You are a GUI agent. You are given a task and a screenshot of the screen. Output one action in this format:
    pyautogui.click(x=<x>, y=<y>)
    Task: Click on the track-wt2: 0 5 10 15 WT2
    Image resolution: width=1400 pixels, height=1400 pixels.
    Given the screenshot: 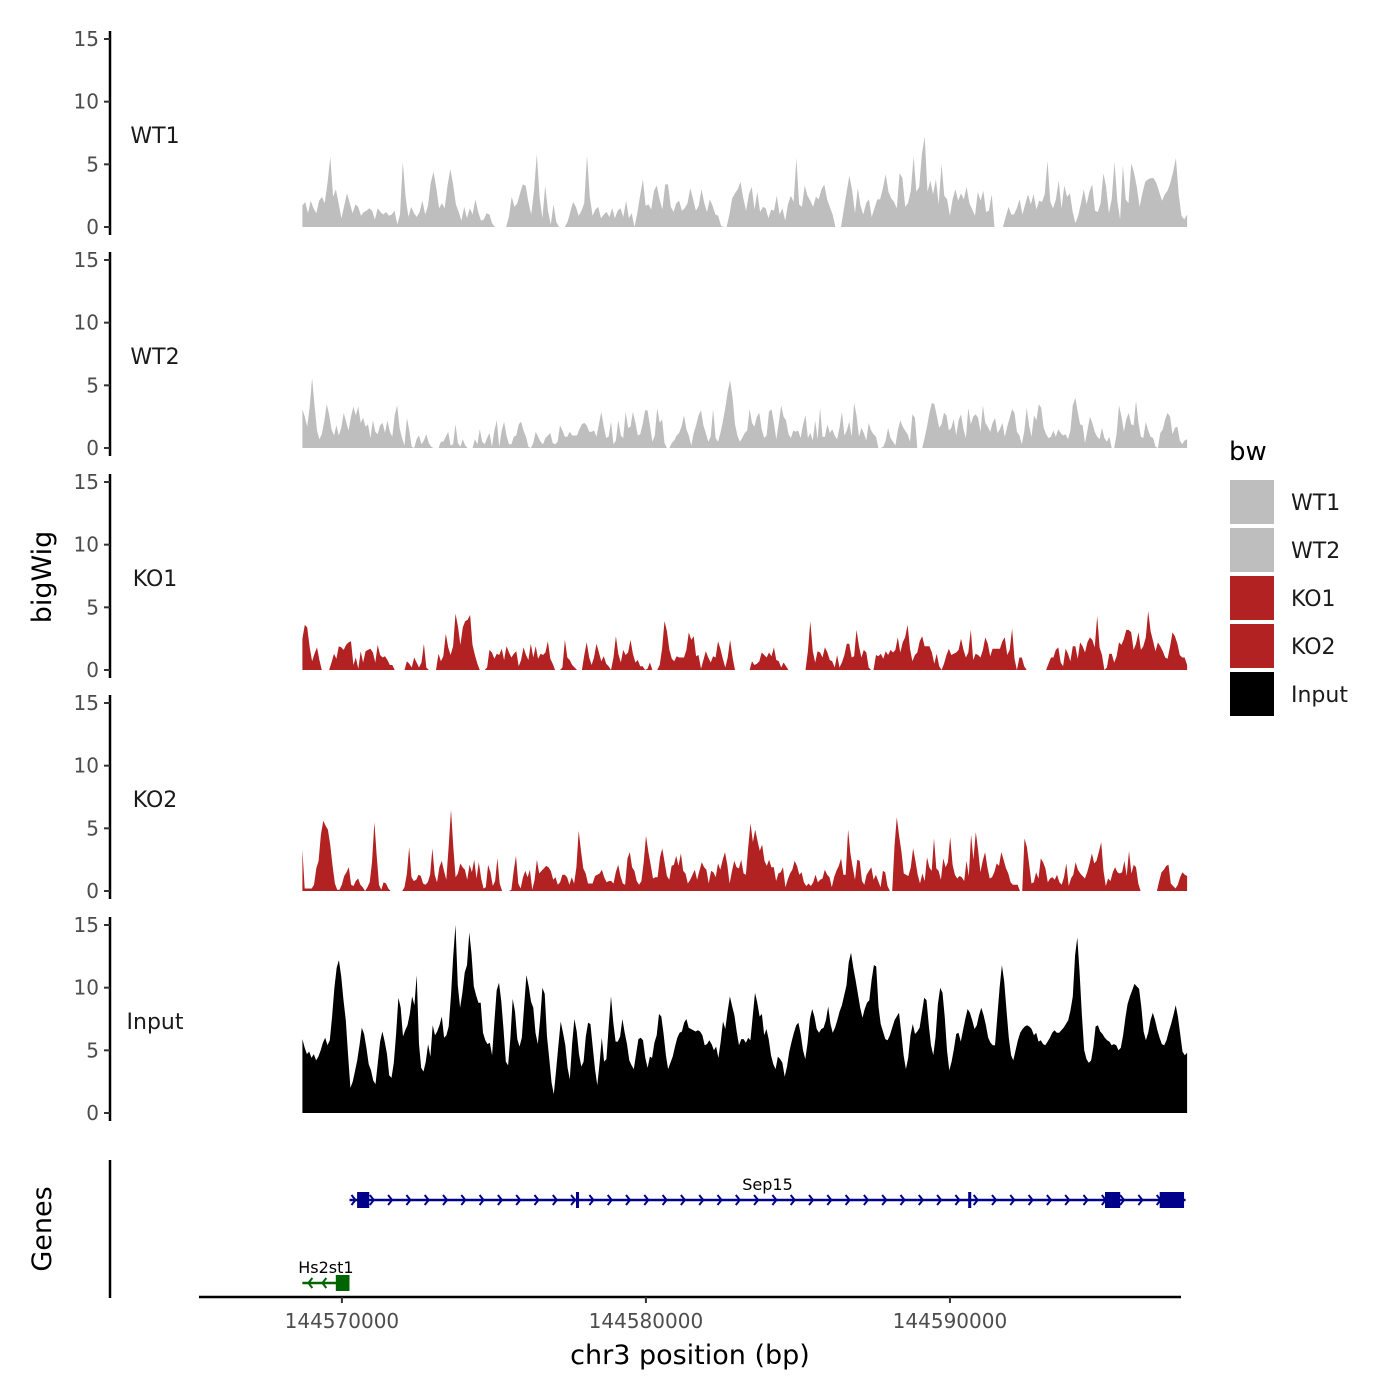 What is the action you would take?
    pyautogui.click(x=631, y=354)
    